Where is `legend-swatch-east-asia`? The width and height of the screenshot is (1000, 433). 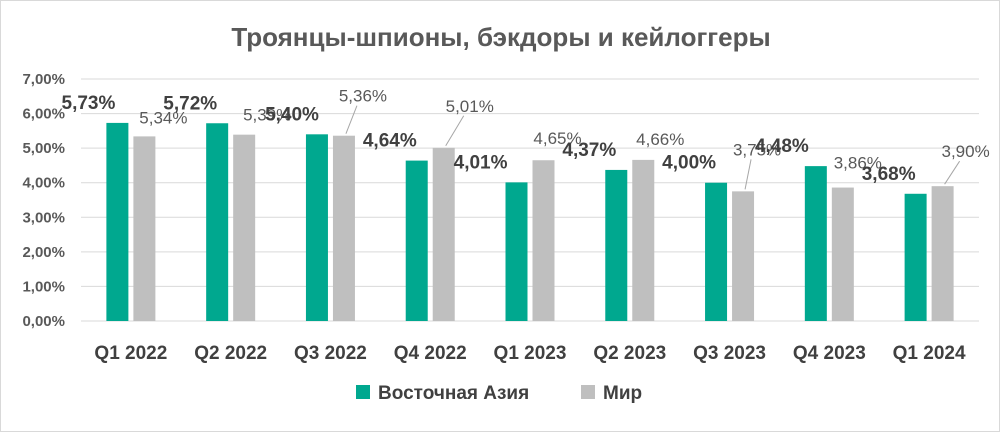 legend-swatch-east-asia is located at coordinates (363, 392).